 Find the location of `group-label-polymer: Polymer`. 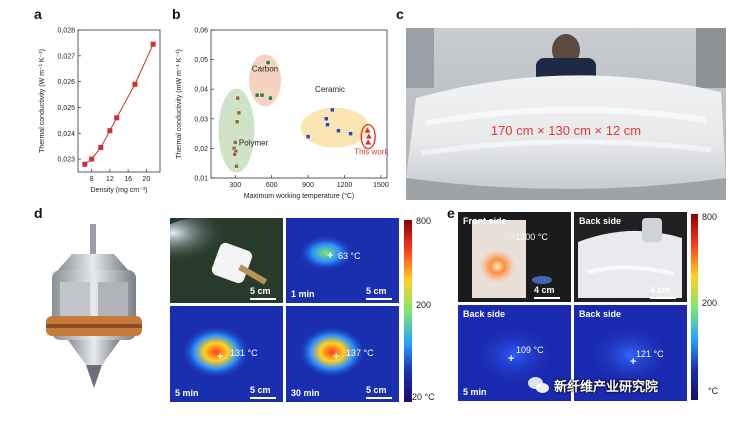

group-label-polymer: Polymer is located at coordinates (254, 142).